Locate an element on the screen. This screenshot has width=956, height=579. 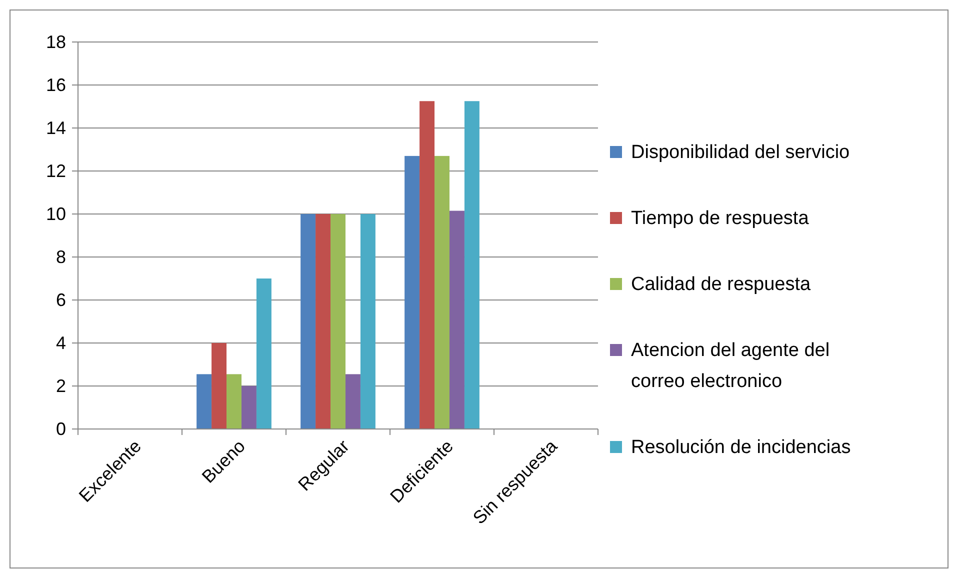
y-tick-label: 16 is located at coordinates (56, 85).